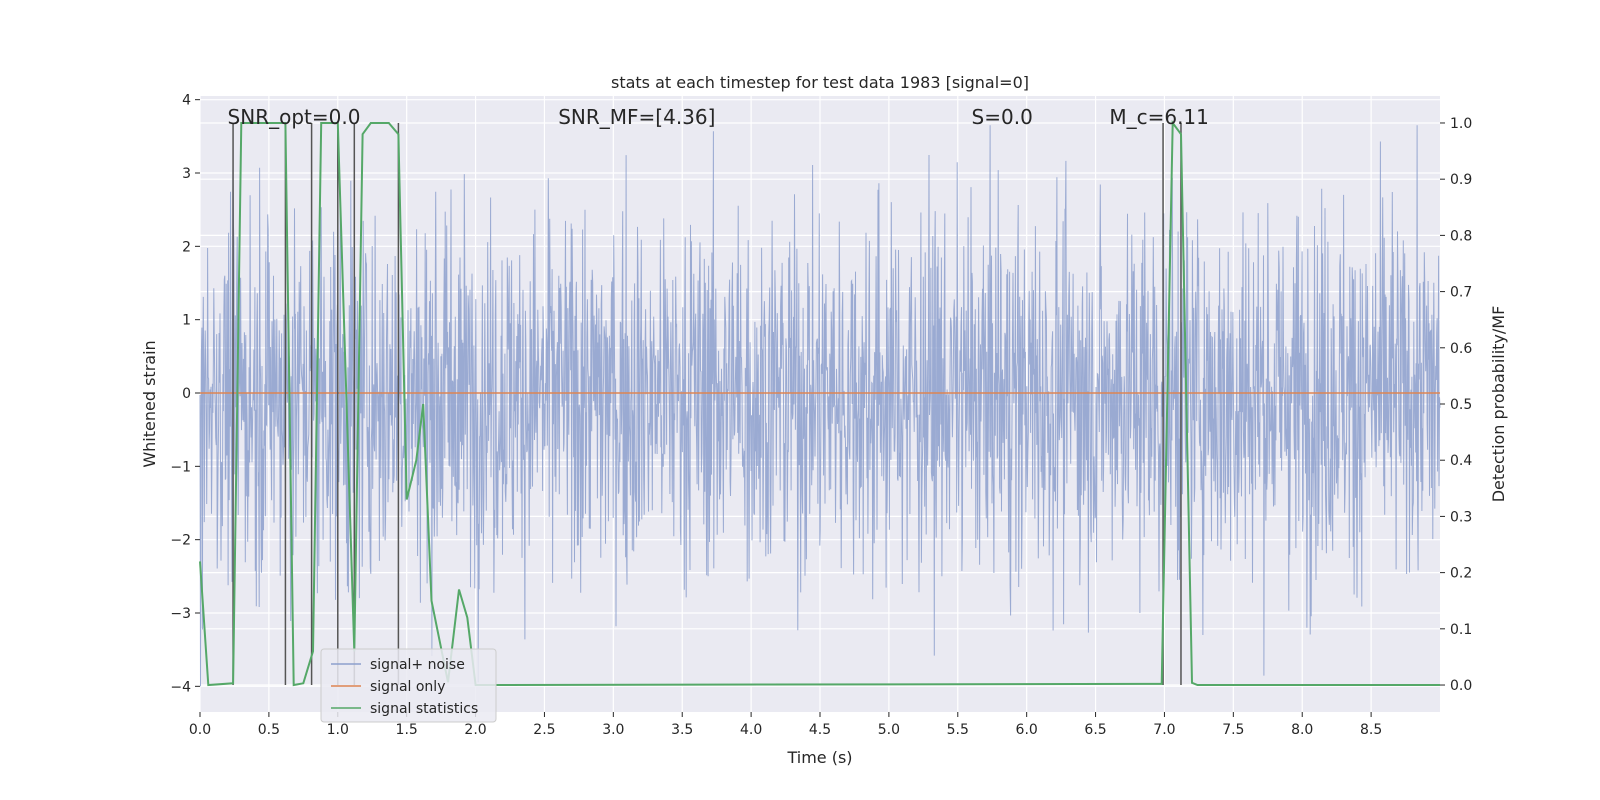 This screenshot has height=800, width=1600. What do you see at coordinates (1371, 730) in the screenshot?
I see `x-tick-label: 8.5` at bounding box center [1371, 730].